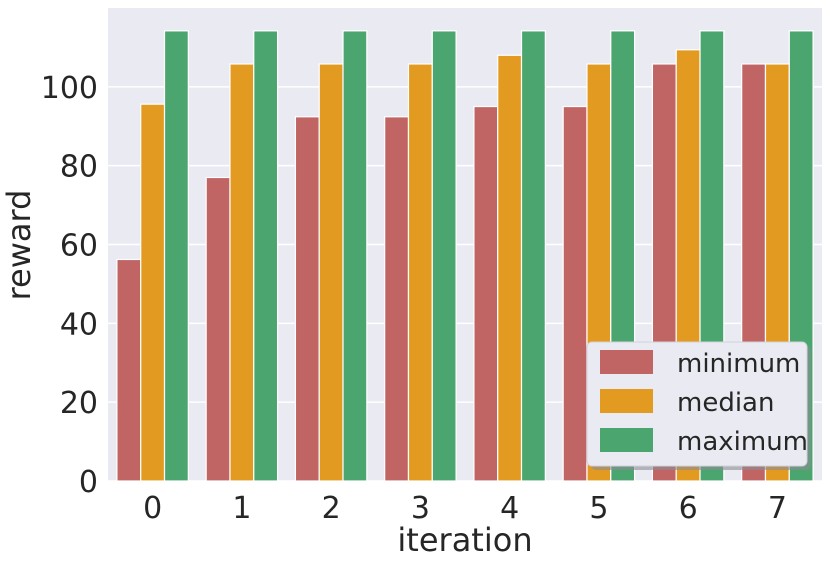 The image size is (830, 565). I want to click on y-tick-label: 40, so click(79, 324).